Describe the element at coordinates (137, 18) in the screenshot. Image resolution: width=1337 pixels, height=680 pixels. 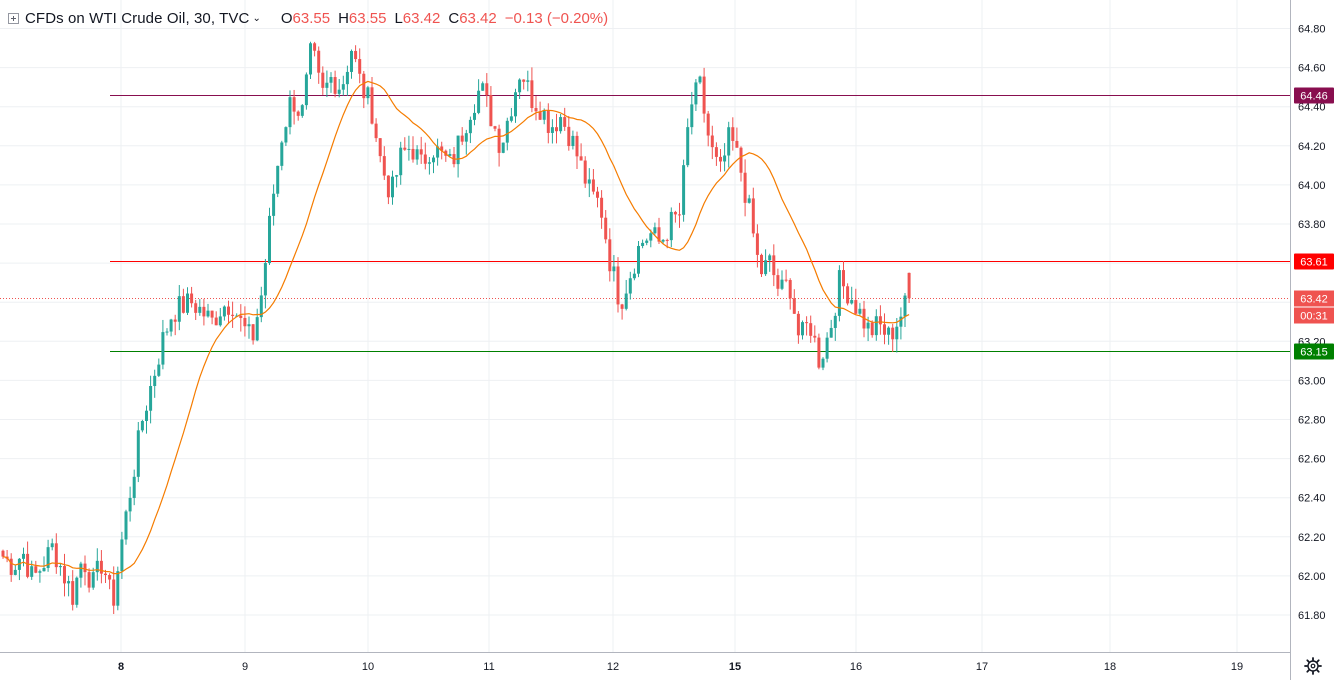
I see `symbol-title: CFDs on WTI Crude Oil, 30, TVC` at that location.